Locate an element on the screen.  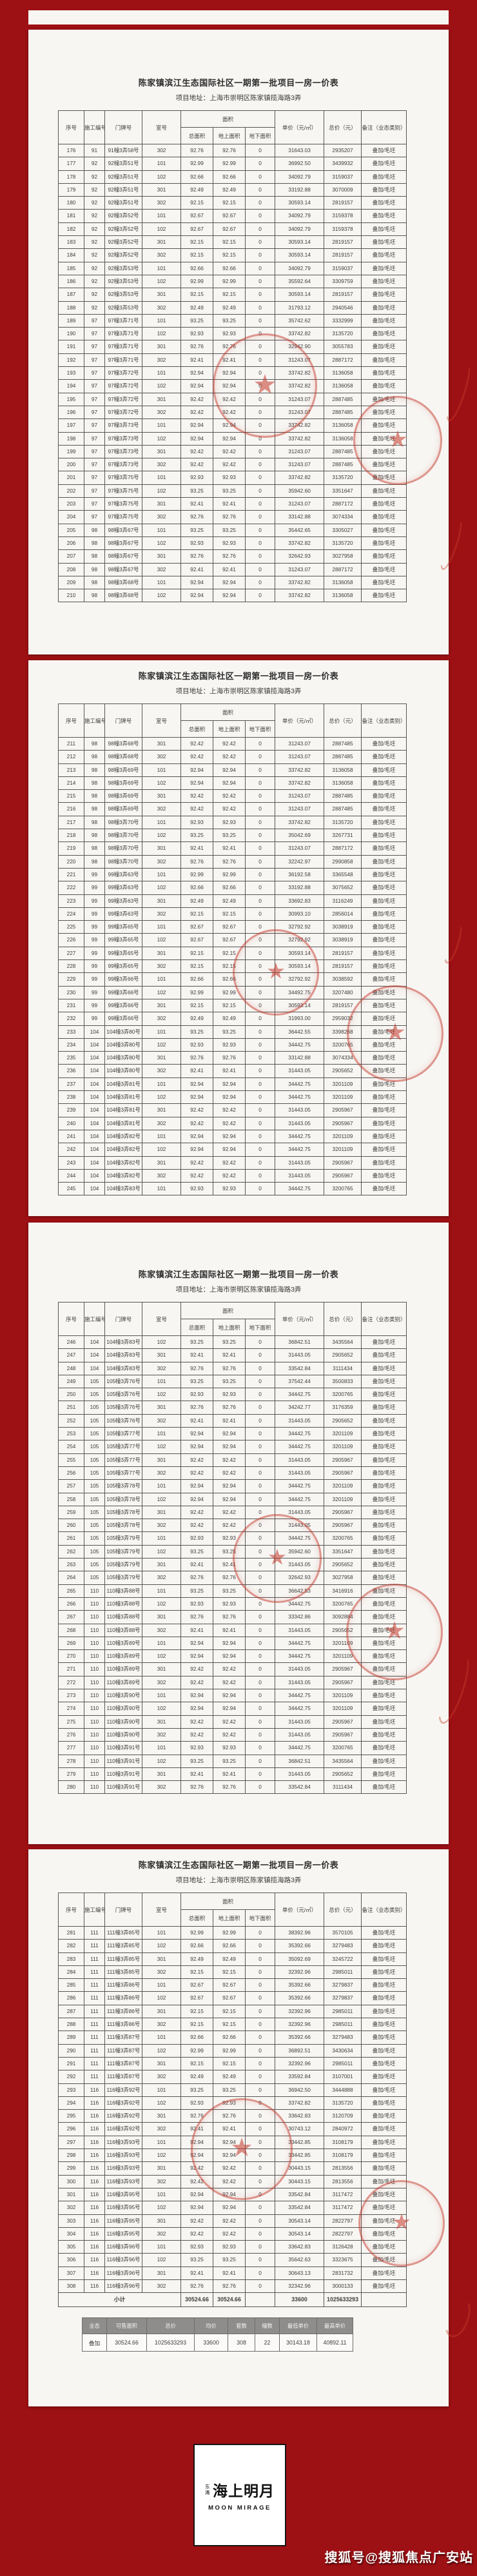
table-cell: 3116249 is located at coordinates (343, 901).